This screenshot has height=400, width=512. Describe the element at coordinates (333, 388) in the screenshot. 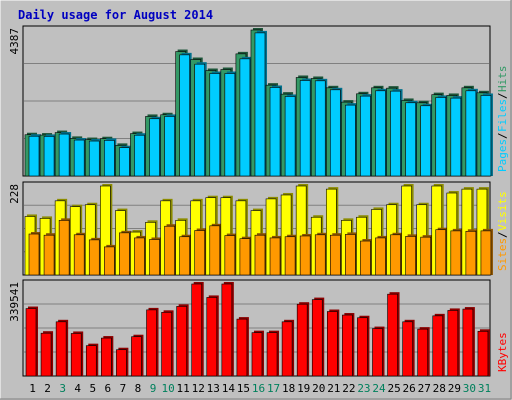

I see `x-tick-label: 21` at that location.